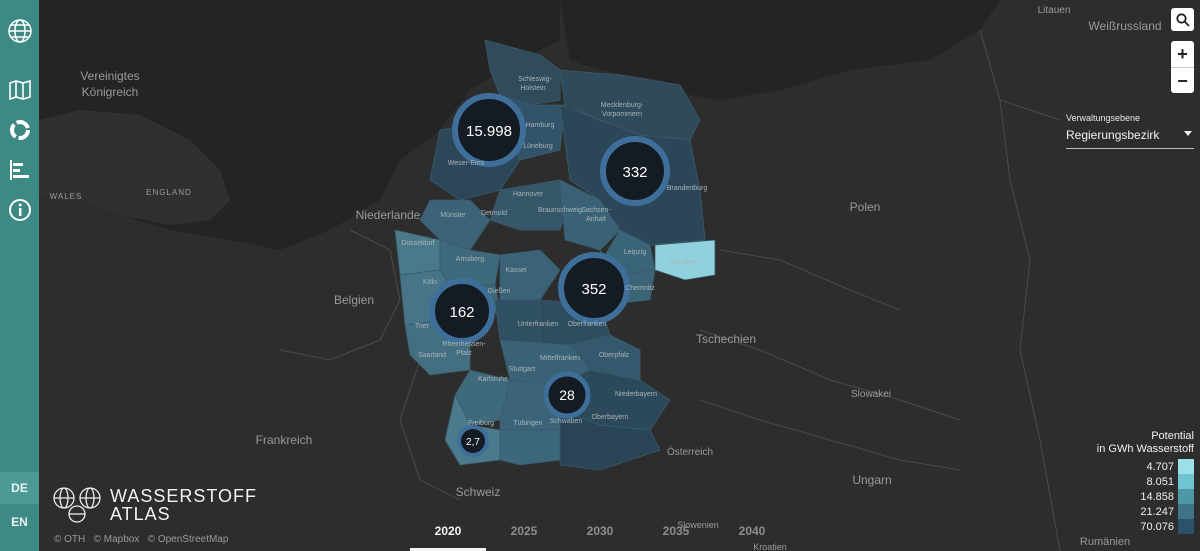  What do you see at coordinates (596, 219) in the screenshot?
I see `region-label: Anhalt` at bounding box center [596, 219].